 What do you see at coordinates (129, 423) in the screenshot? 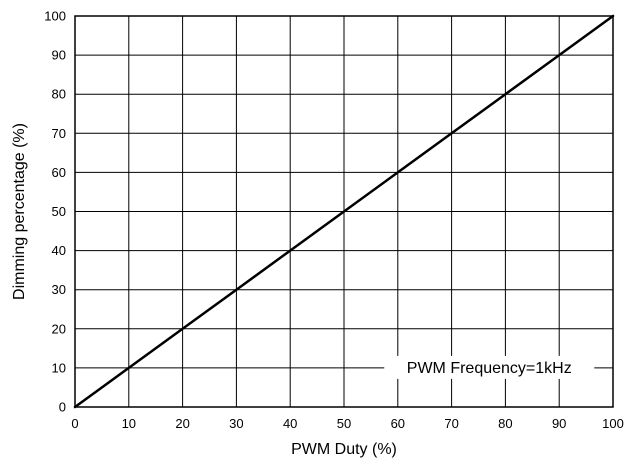
I see `x-tick-label: 10` at bounding box center [129, 423].